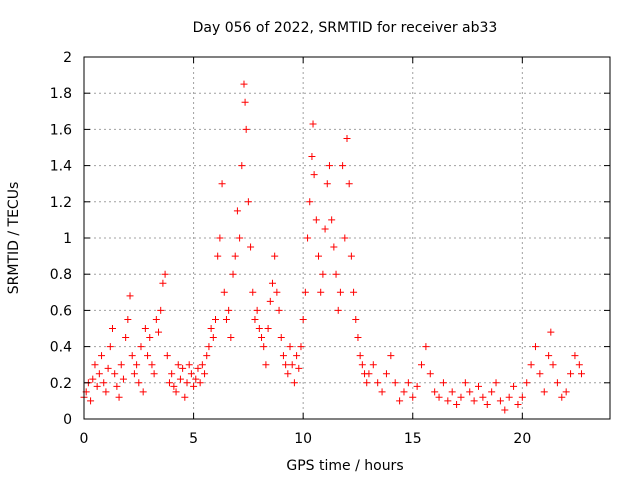 The image size is (640, 480). Describe the element at coordinates (61, 384) in the screenshot. I see `y-tick-label: 0.2` at that location.